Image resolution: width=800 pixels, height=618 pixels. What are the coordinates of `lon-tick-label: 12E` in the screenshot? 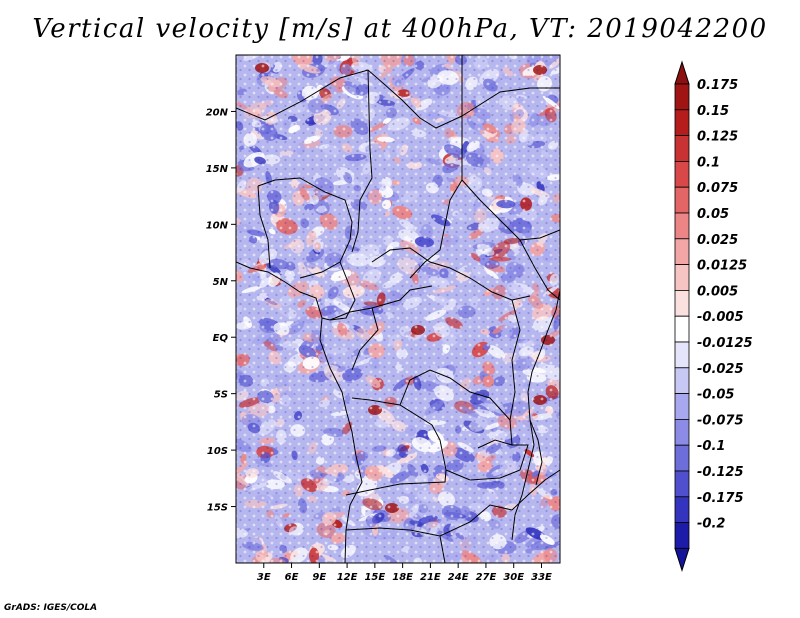 It's located at (347, 577).